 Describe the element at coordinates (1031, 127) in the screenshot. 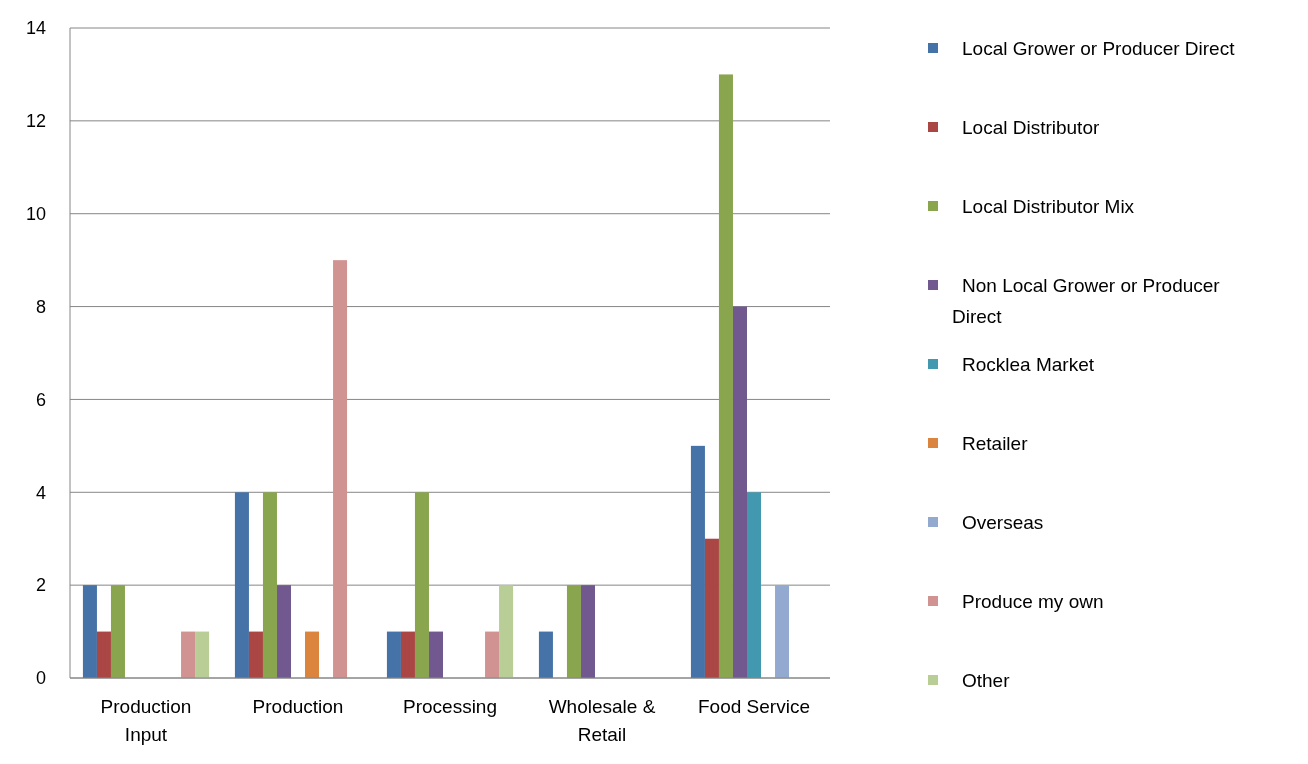

I see `legend-label: Local Distributor` at that location.